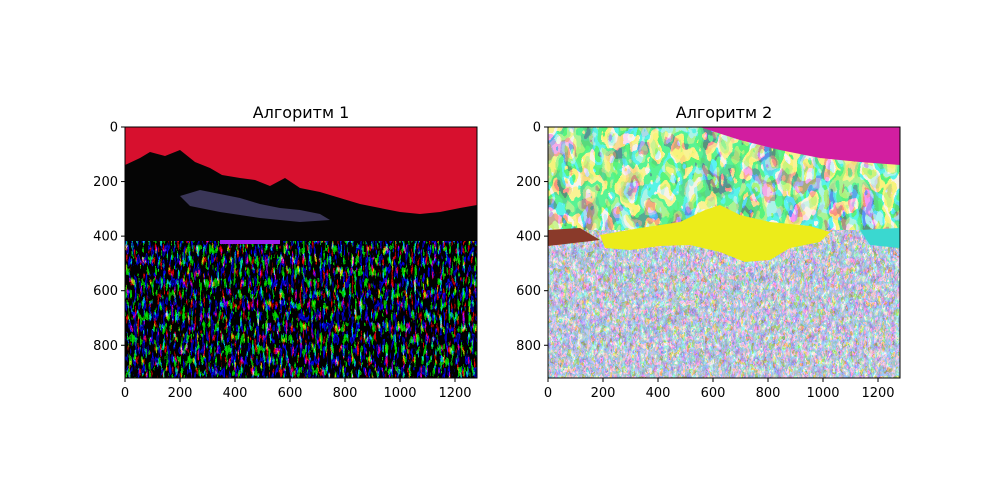  I want to click on foreground-segments, so click(301, 309).